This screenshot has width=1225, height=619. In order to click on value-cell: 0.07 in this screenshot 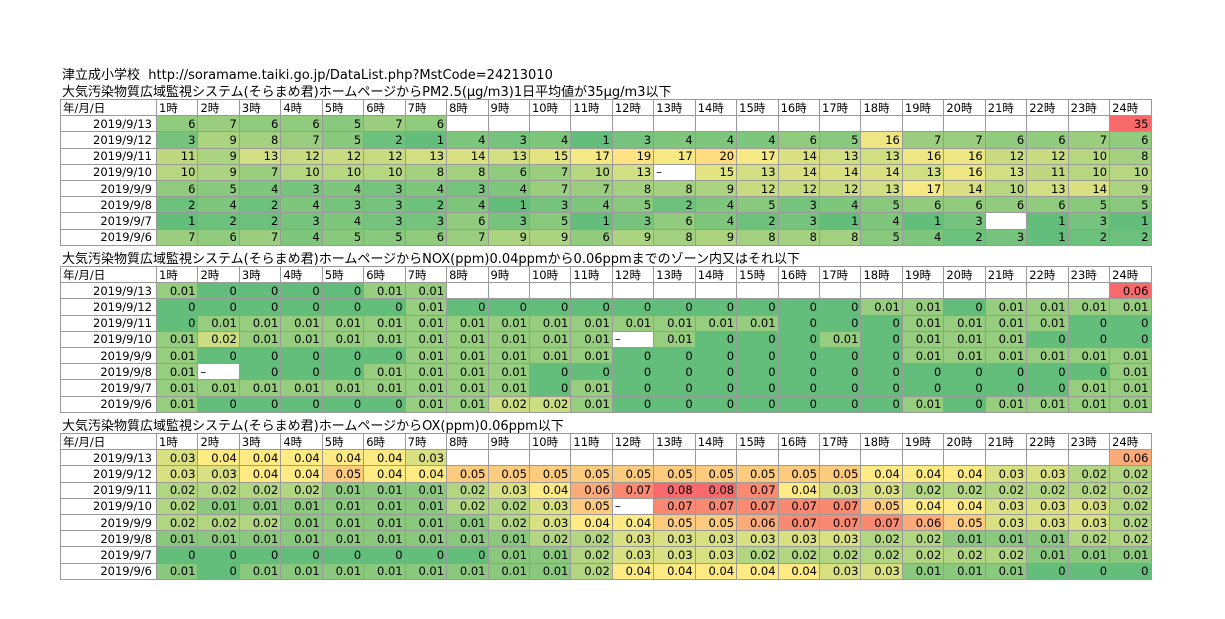, I will do `click(674, 506)`.